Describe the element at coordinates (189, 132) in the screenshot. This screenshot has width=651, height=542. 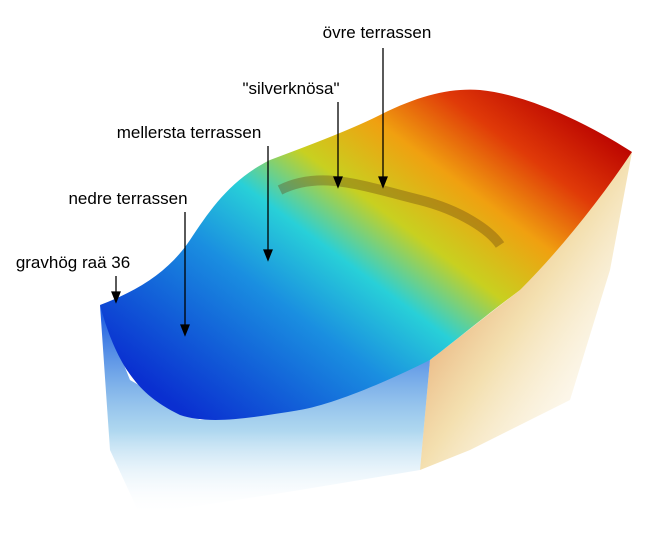
I see `label: mellersta terrassen` at that location.